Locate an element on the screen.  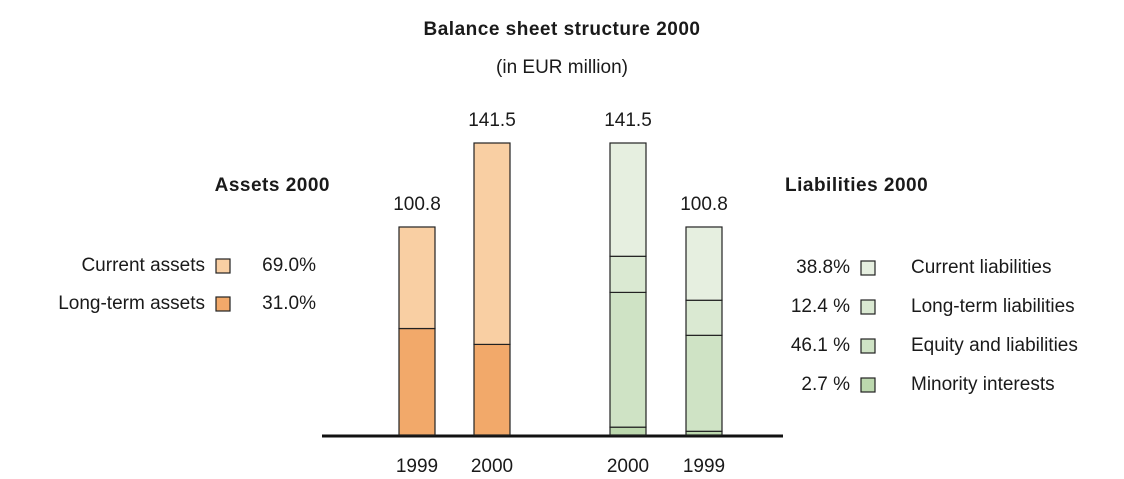
chart-title: Balance sheet structure 2000 is located at coordinates (562, 29).